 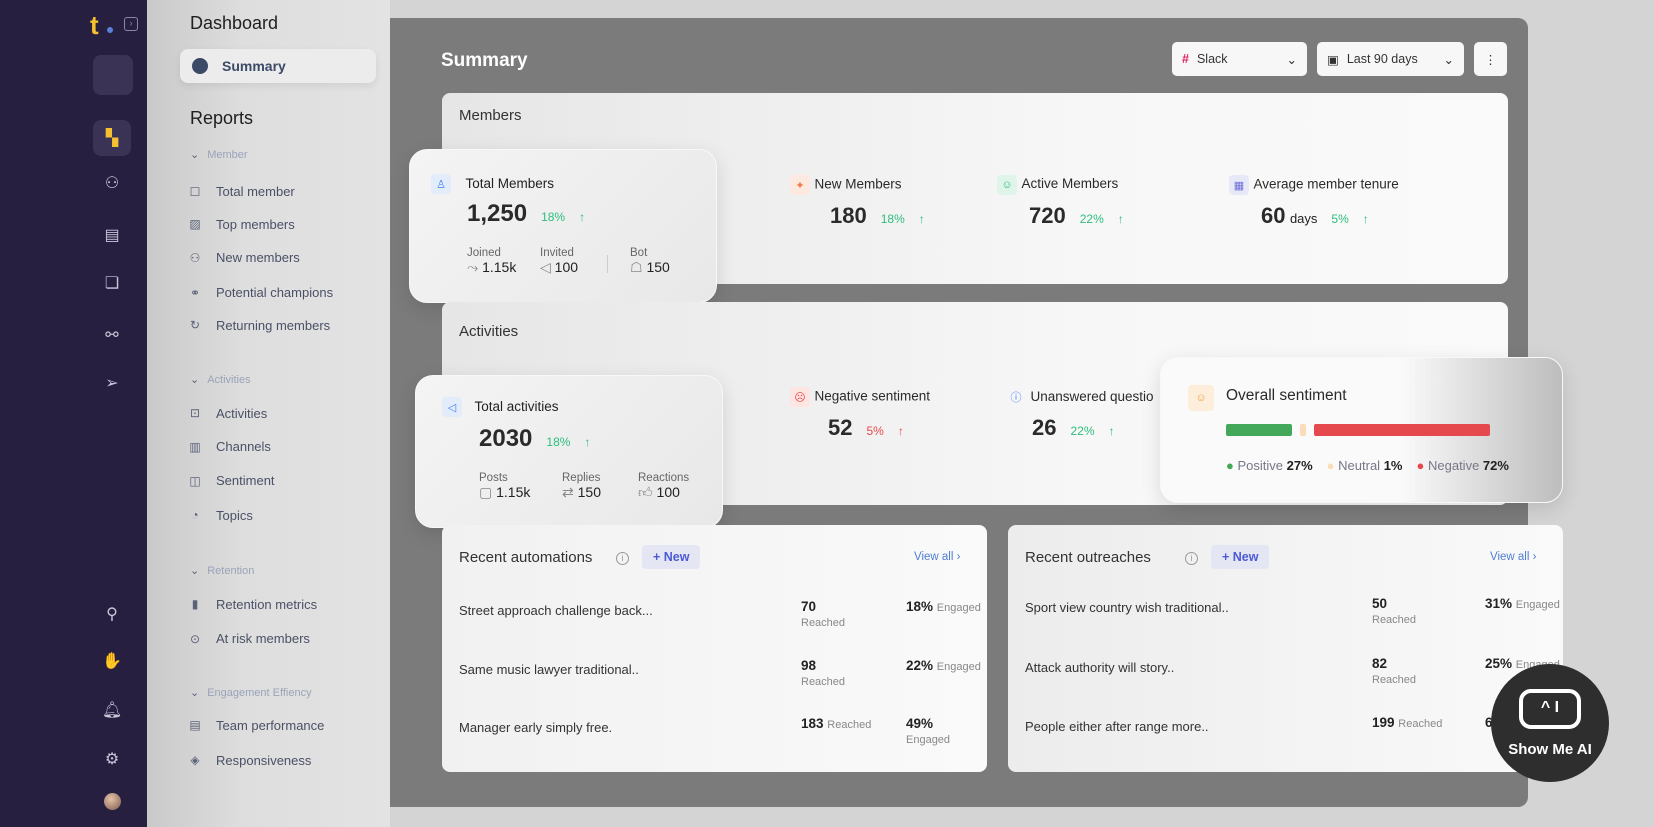 What do you see at coordinates (490, 115) in the screenshot?
I see `members-title: Members` at bounding box center [490, 115].